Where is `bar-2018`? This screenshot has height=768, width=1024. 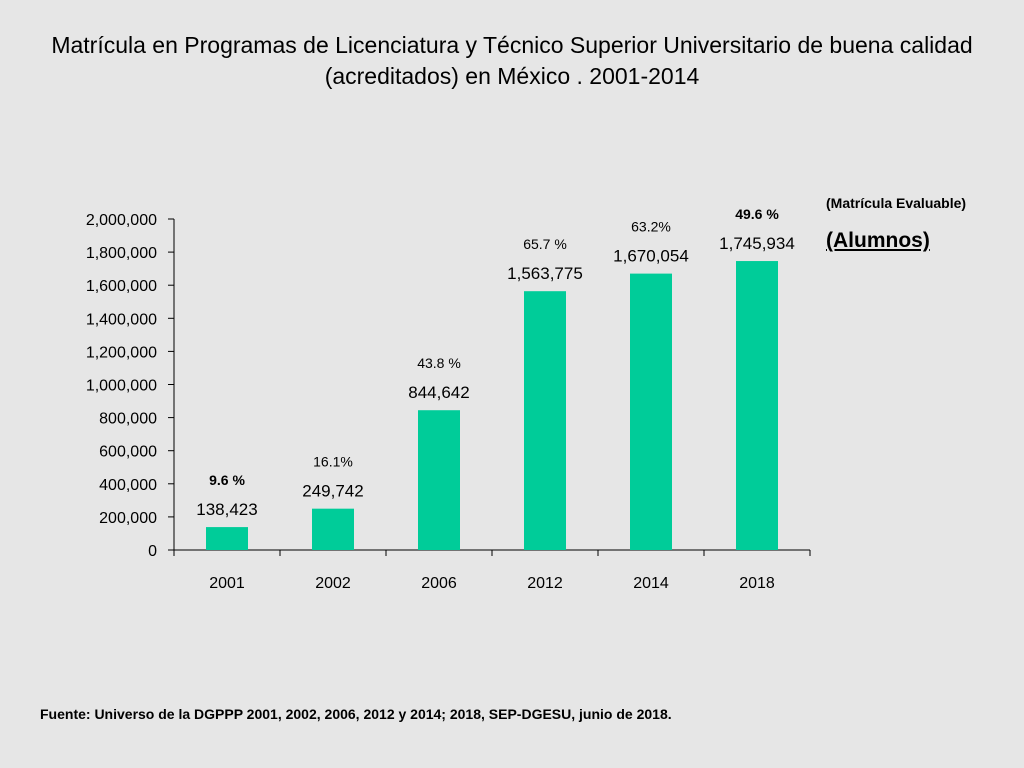 bar-2018 is located at coordinates (757, 405).